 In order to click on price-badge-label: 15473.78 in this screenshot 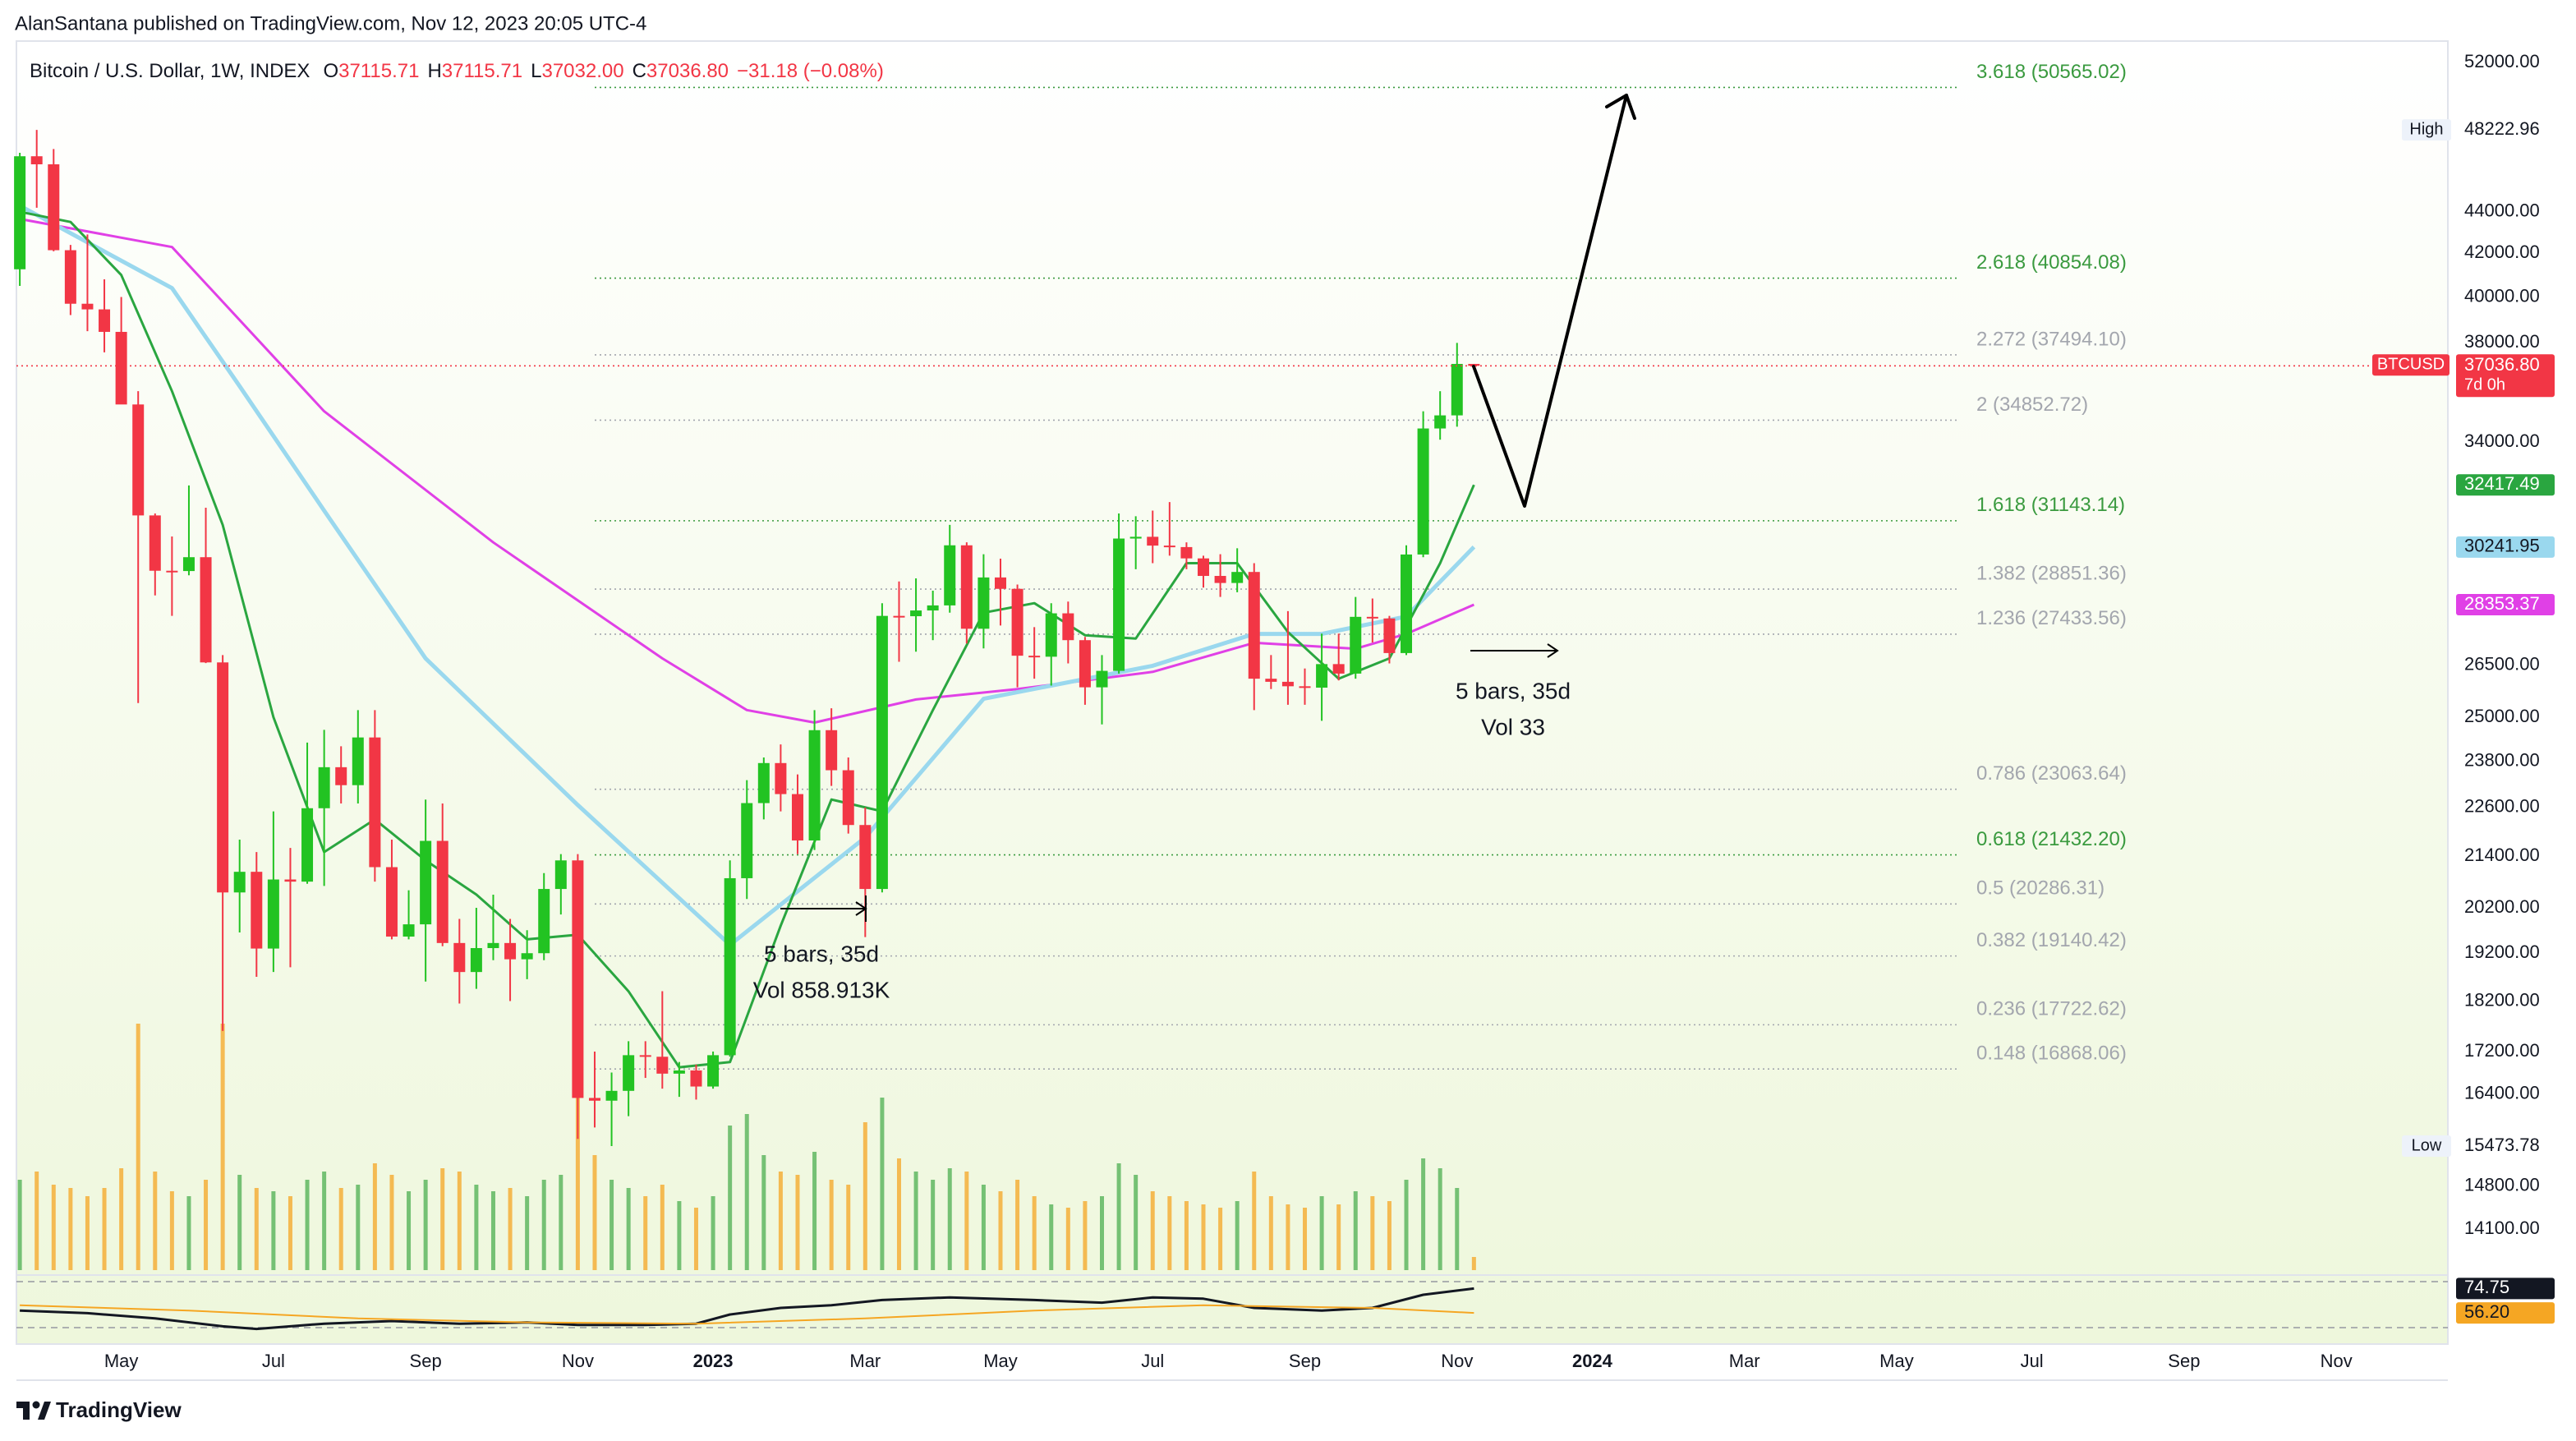, I will do `click(2502, 1145)`.